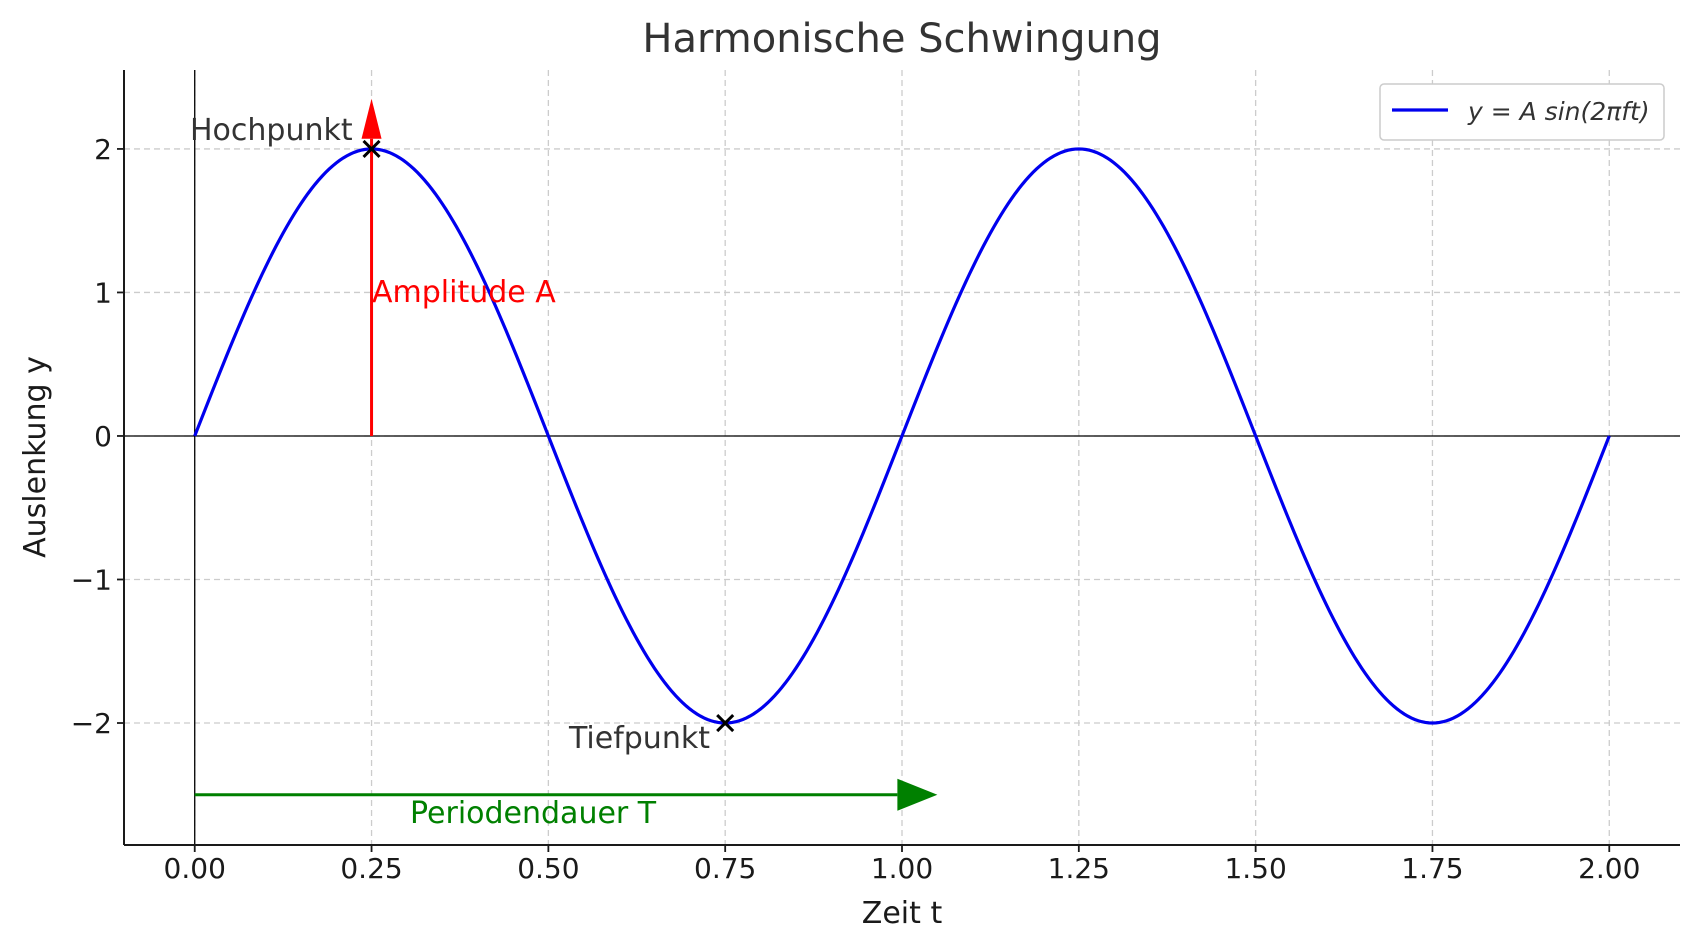 This screenshot has height=947, width=1693. I want to click on y-tick-label-3: 1, so click(103, 292).